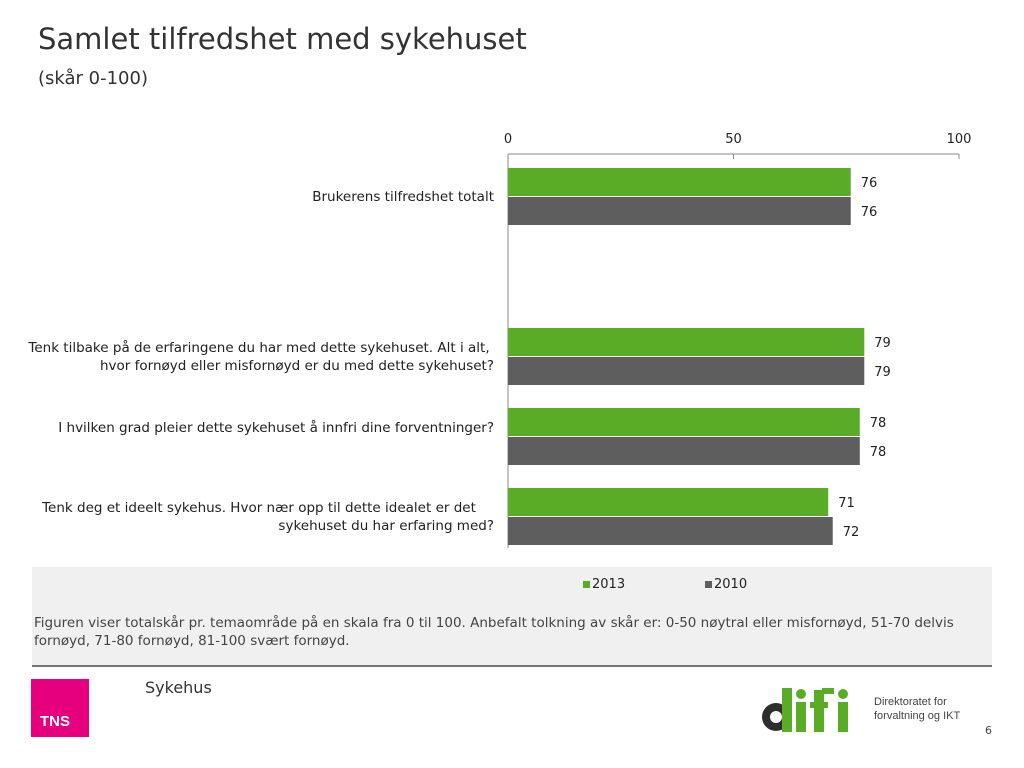 Image resolution: width=1024 pixels, height=768 pixels. Describe the element at coordinates (731, 584) in the screenshot. I see `legend-label-2010: 2010` at that location.